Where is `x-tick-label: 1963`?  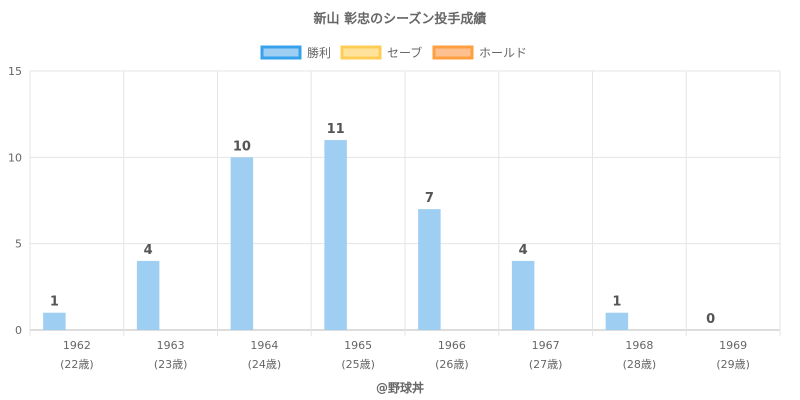
x-tick-label: 1963 is located at coordinates (171, 345).